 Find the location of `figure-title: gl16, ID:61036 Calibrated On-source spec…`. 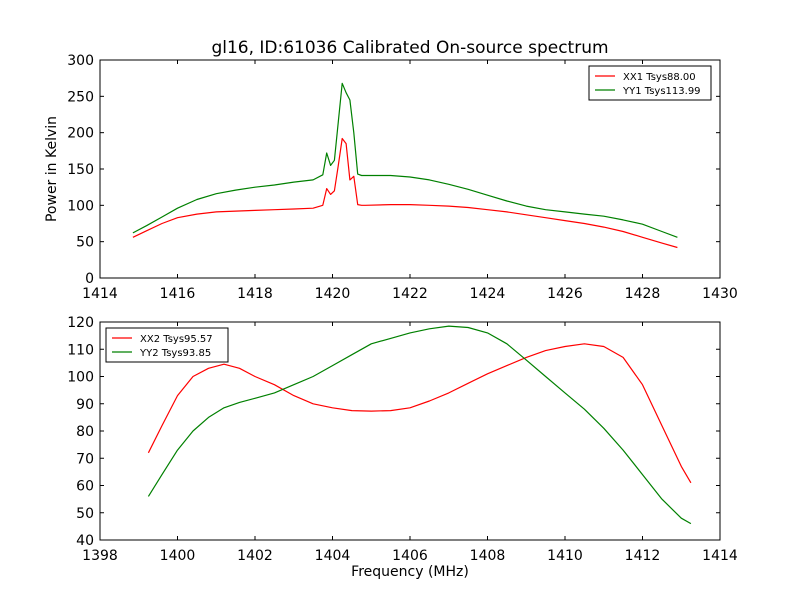

figure-title: gl16, ID:61036 Calibrated On-source spec… is located at coordinates (409, 48).